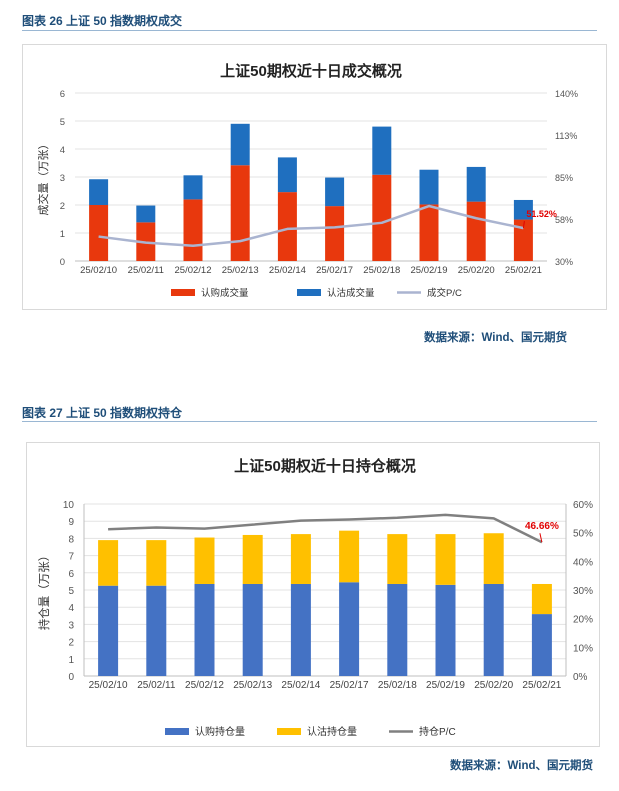  I want to click on y-tick-label: 8, so click(71, 539).